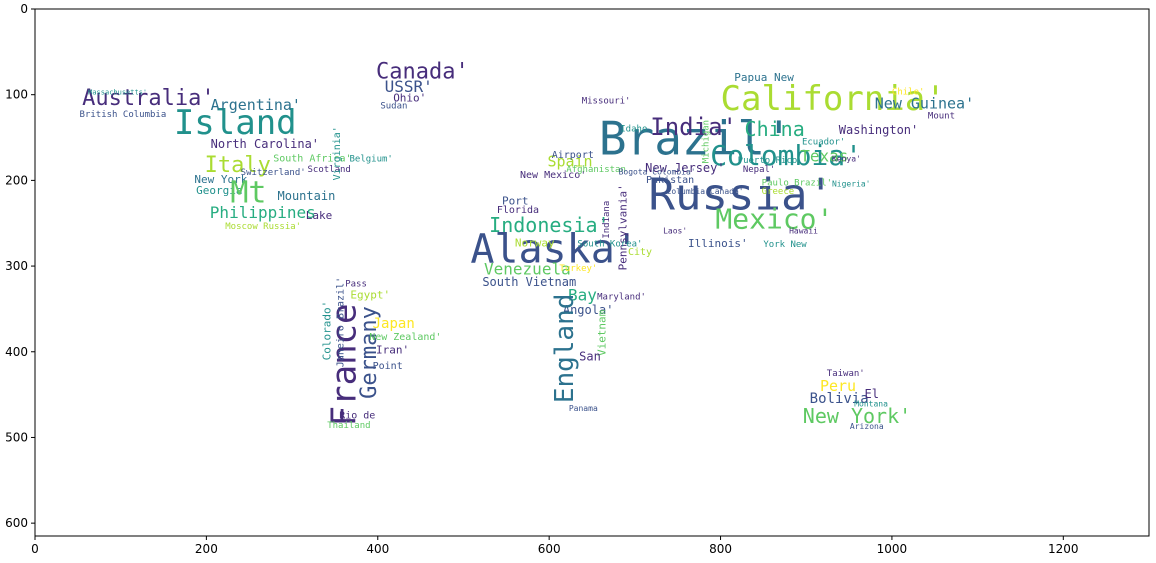 The height and width of the screenshot is (563, 1156). What do you see at coordinates (924, 103) in the screenshot?
I see `word-43: New Guinea'` at bounding box center [924, 103].